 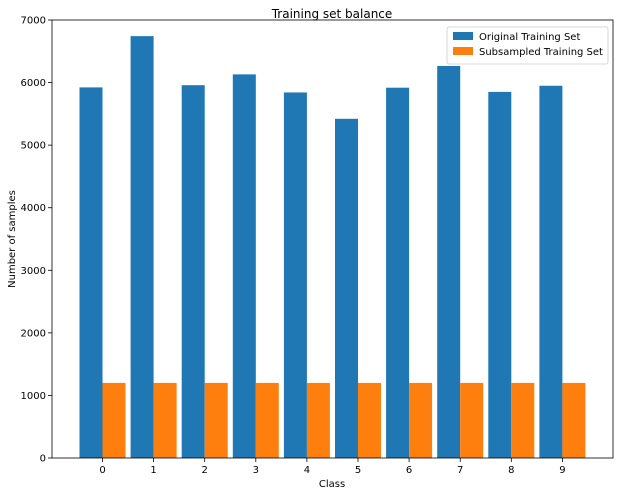 What do you see at coordinates (463, 36) in the screenshot?
I see `legend-swatch-original` at bounding box center [463, 36].